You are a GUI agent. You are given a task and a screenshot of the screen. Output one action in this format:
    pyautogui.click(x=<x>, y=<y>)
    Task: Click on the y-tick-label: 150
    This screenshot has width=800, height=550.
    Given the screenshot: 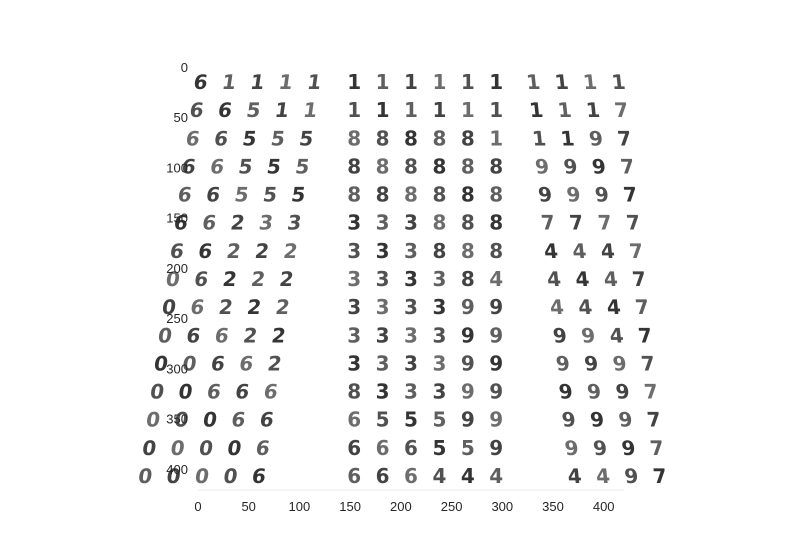 What is the action you would take?
    pyautogui.click(x=177, y=218)
    